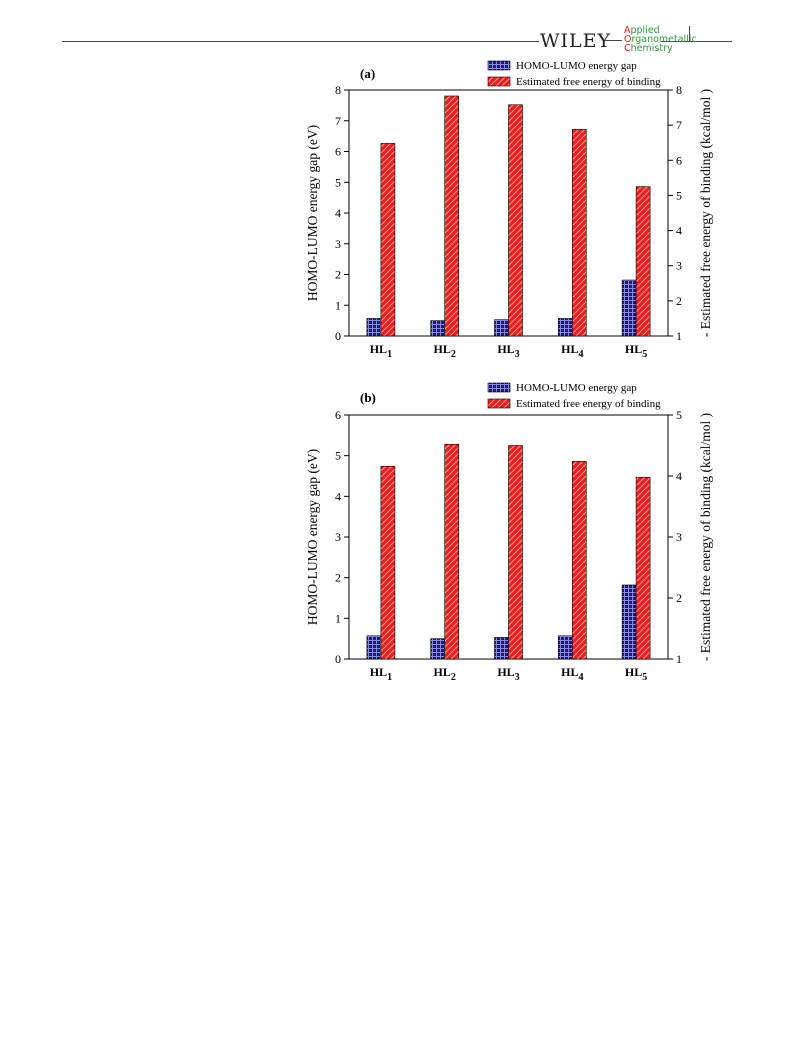 The image size is (793, 1043). Describe the element at coordinates (338, 90) in the screenshot. I see `left-axis-tick-label: 8` at that location.